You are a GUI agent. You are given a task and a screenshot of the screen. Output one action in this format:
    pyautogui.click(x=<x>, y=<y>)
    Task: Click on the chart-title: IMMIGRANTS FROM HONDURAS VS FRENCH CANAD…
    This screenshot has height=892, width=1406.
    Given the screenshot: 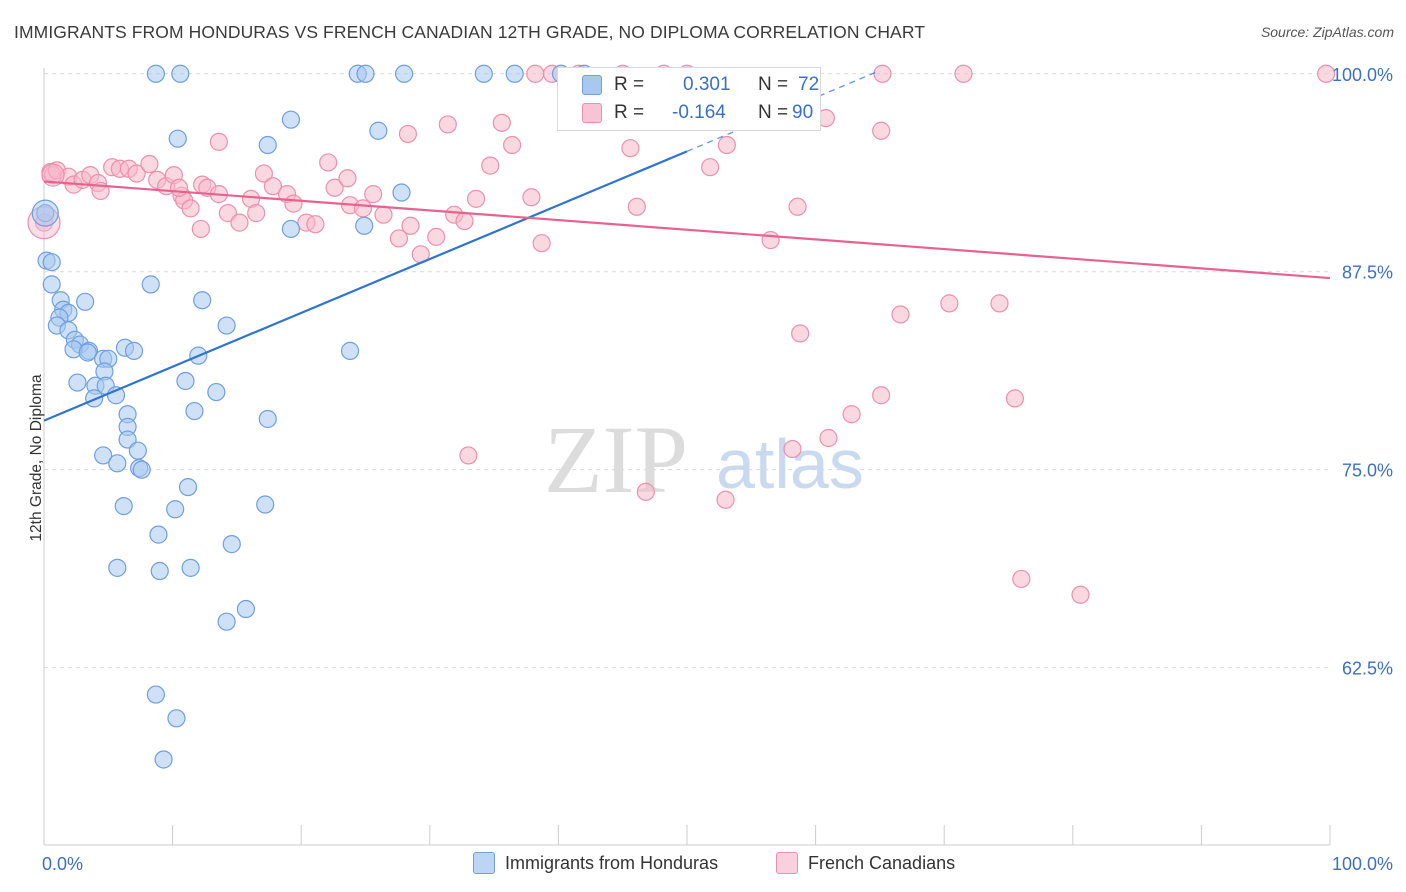 What is the action you would take?
    pyautogui.click(x=470, y=32)
    